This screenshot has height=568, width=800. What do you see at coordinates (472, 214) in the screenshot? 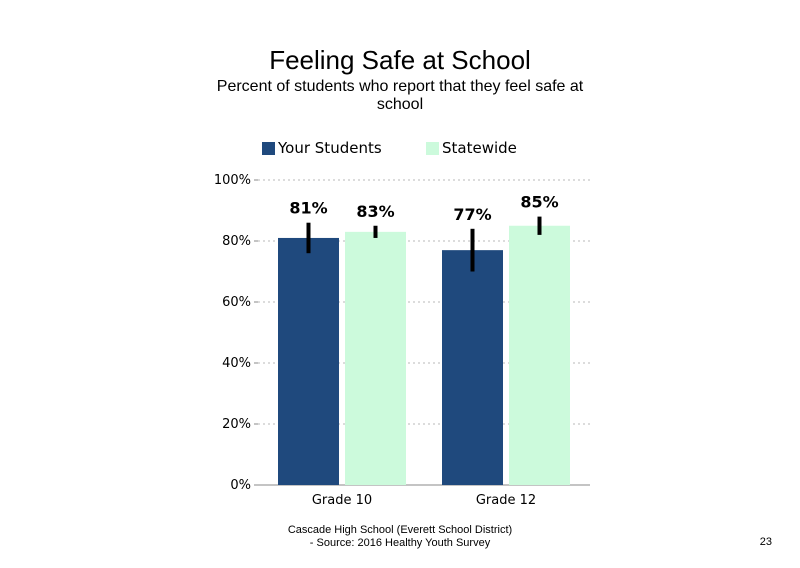
I see `data-label: 77%` at bounding box center [472, 214].